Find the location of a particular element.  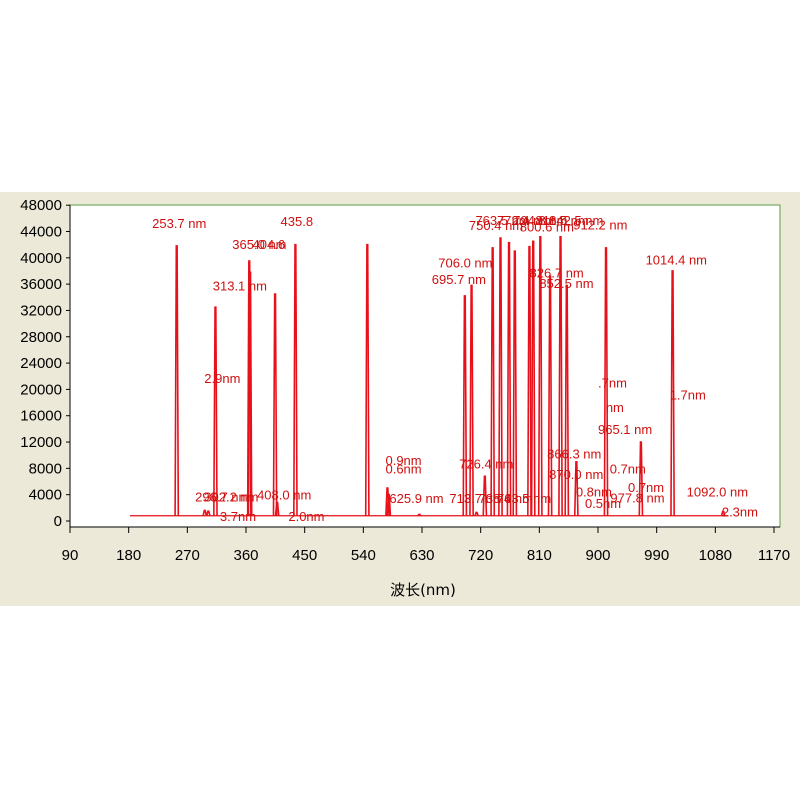

y-tick-label: 0 is located at coordinates (58, 521).